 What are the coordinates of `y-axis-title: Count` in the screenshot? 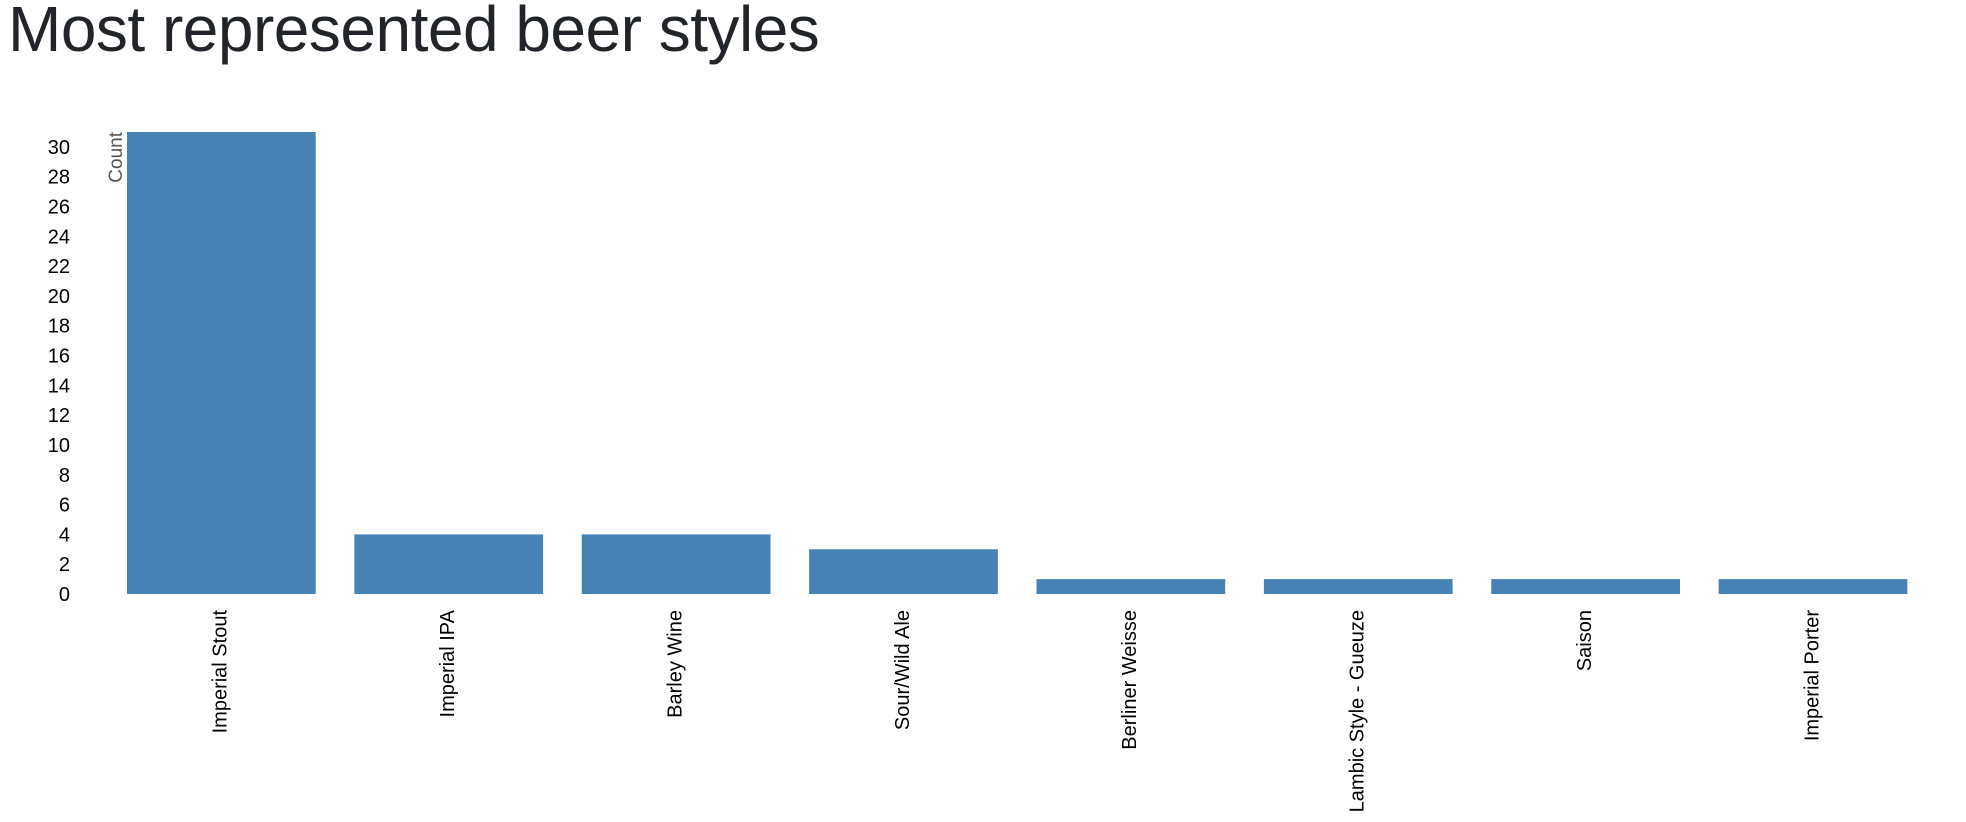 It's located at (116, 156).